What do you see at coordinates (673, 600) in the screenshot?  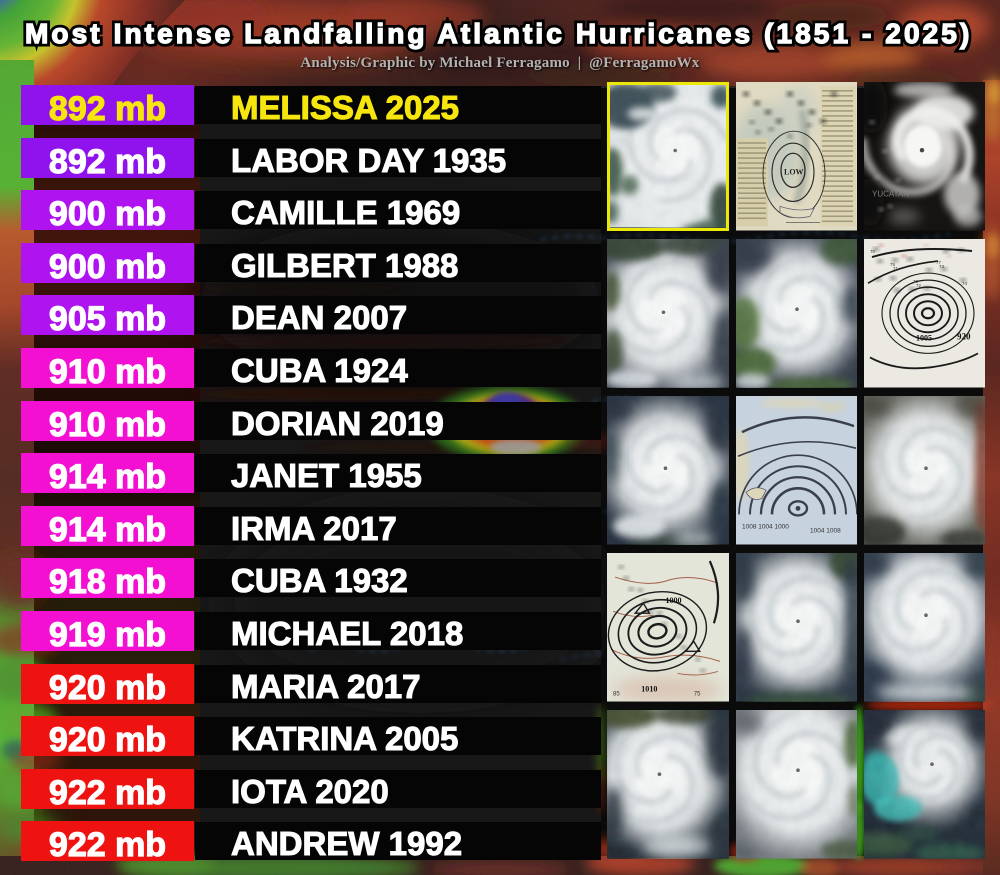 I see `svg-text: 1000` at bounding box center [673, 600].